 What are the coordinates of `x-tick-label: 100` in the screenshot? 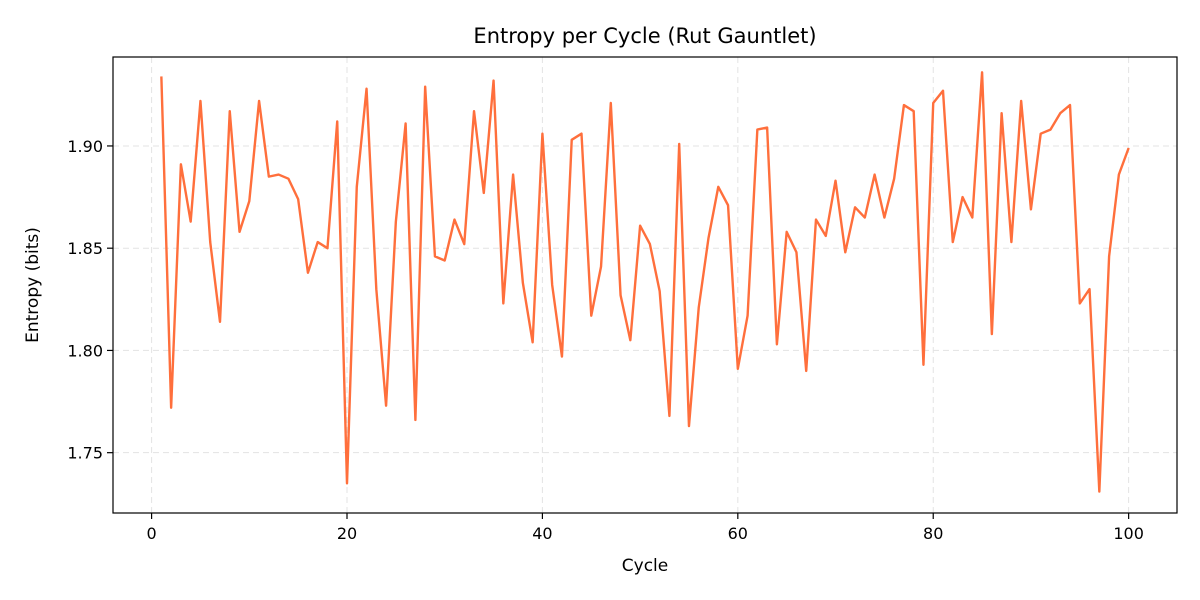 It's located at (1128, 533).